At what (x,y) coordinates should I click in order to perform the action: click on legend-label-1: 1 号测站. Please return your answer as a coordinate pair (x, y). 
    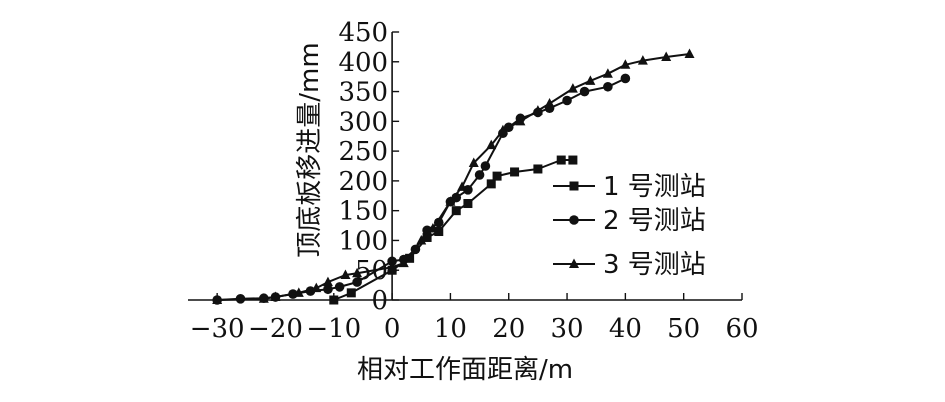
    Looking at the image, I should click on (654, 187).